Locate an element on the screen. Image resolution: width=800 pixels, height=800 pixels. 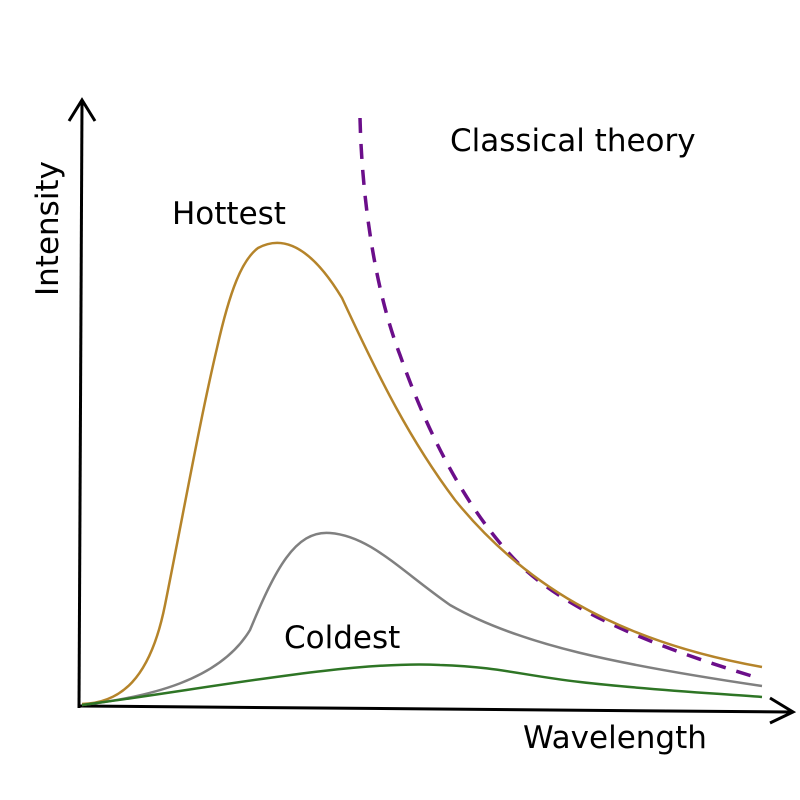
x-axis-arrowhead is located at coordinates (783, 710).